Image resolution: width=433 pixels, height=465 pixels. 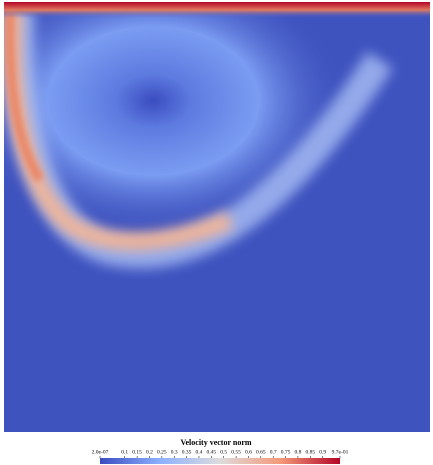 What do you see at coordinates (340, 452) in the screenshot?
I see `colorbar-tick-label: 9.7e-01` at bounding box center [340, 452].